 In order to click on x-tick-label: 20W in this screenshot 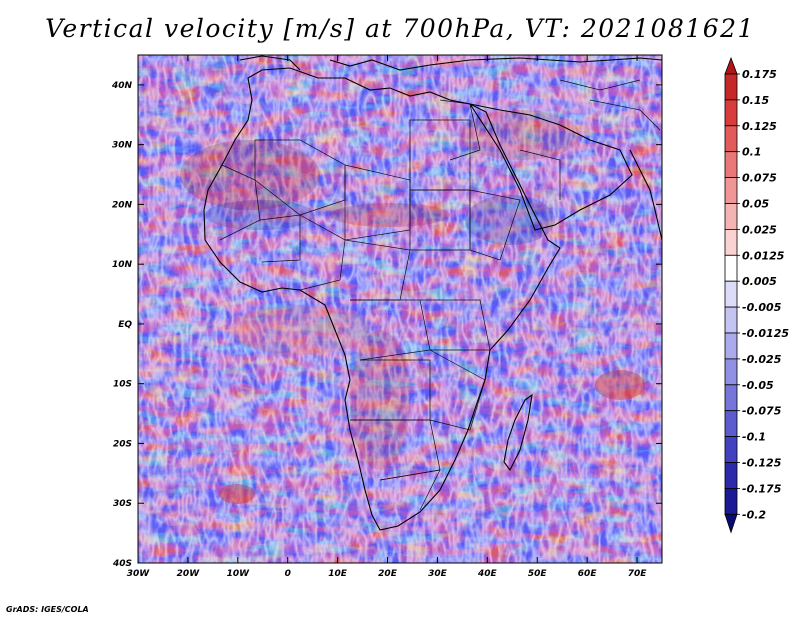, I will do `click(189, 574)`.